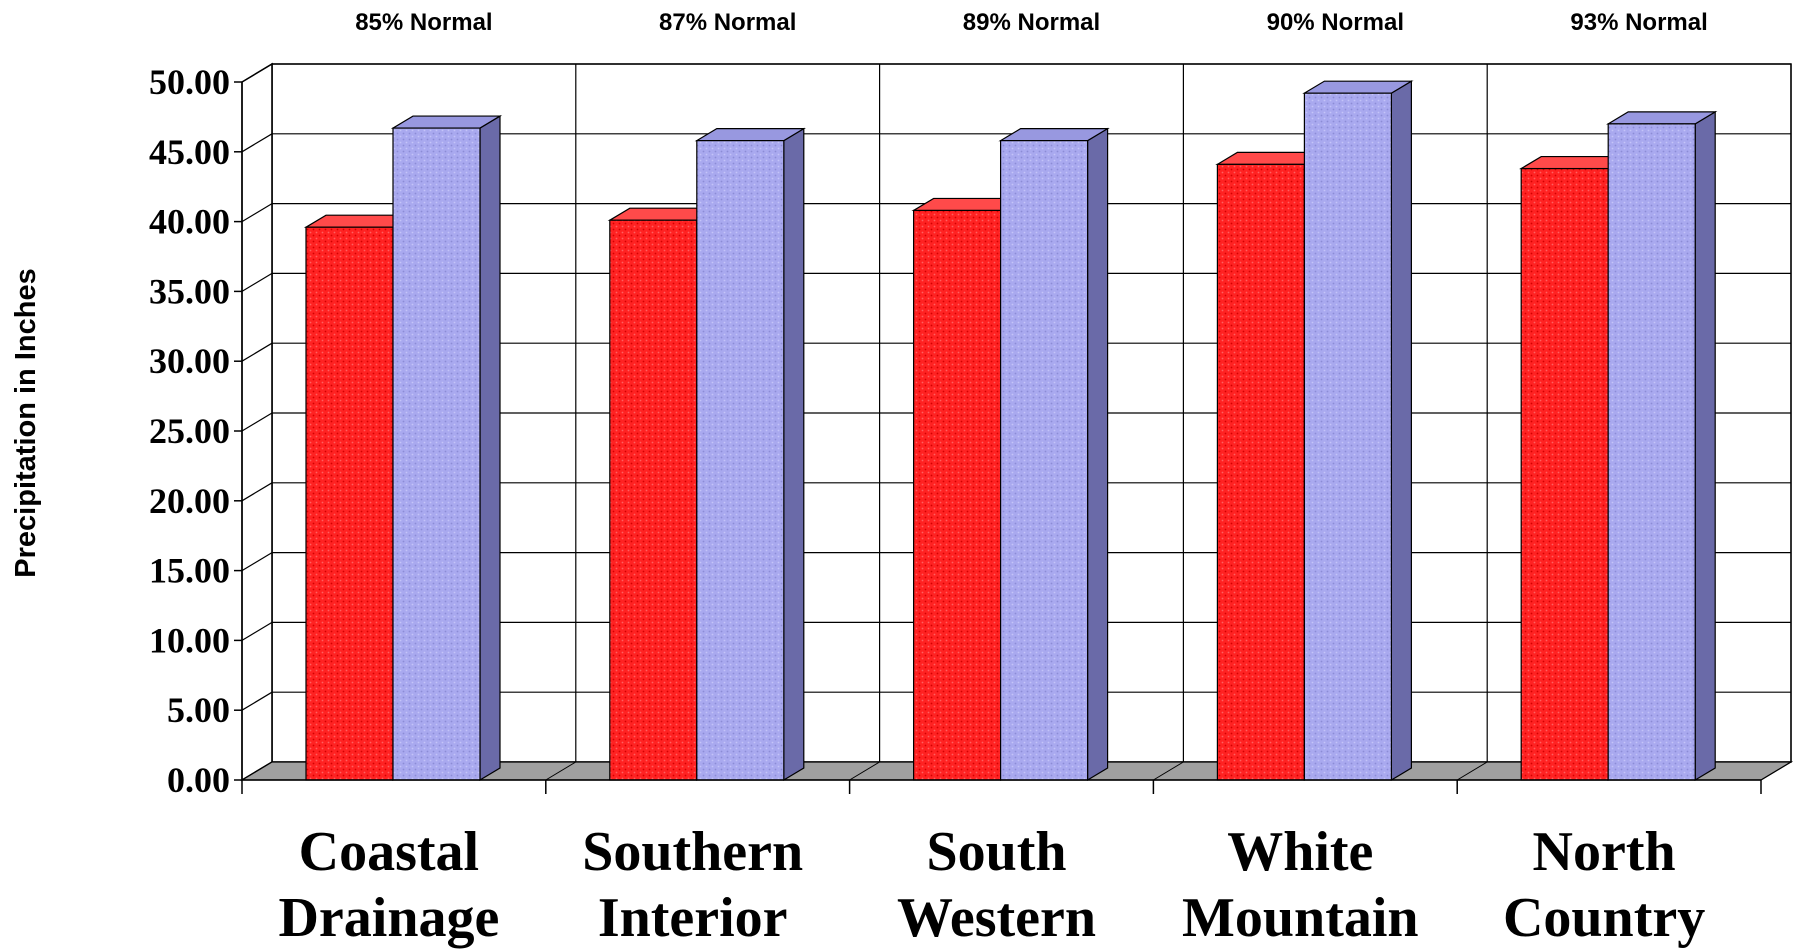 This screenshot has height=951, width=1793. I want to click on category-label: Drainage, so click(388, 918).